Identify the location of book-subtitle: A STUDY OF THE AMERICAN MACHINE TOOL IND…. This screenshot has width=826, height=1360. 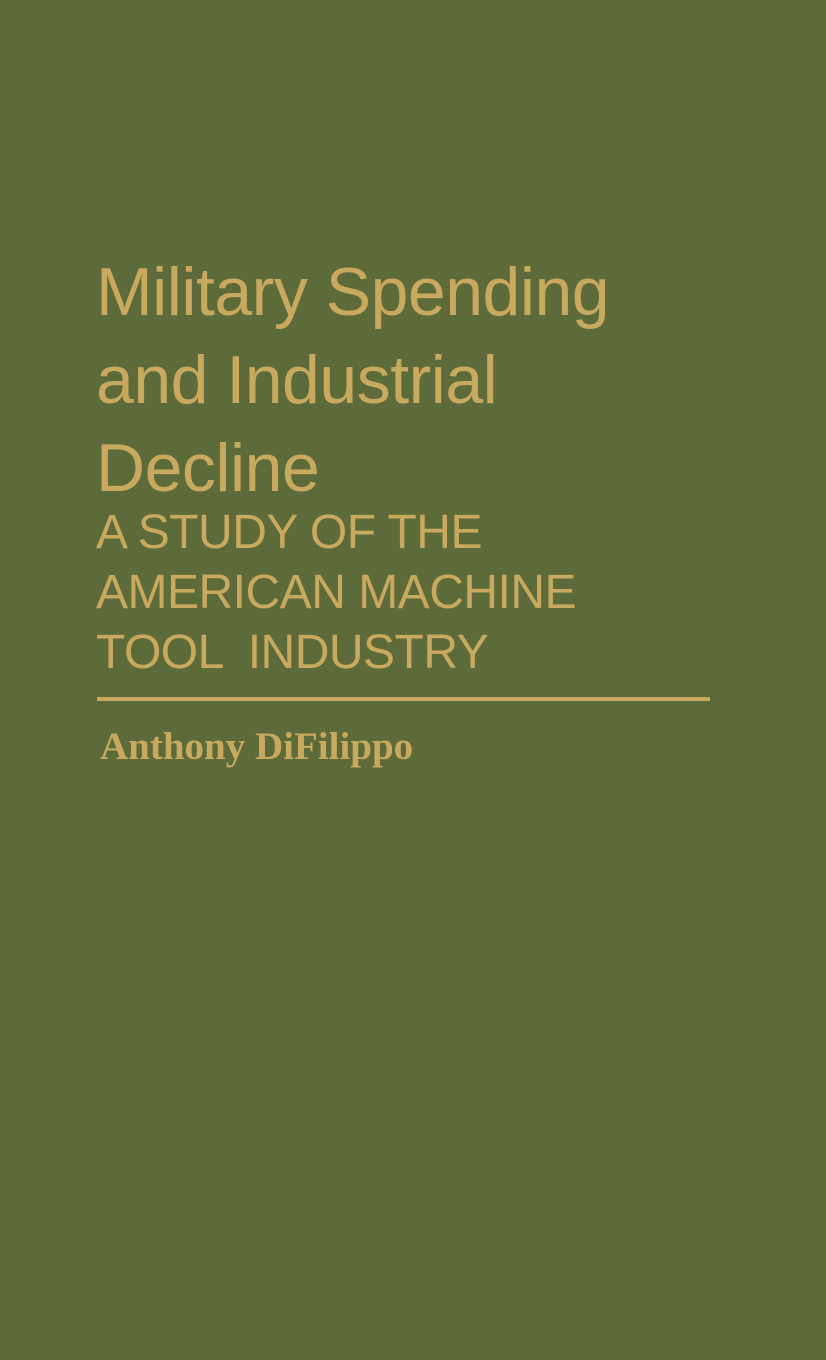
(336, 592).